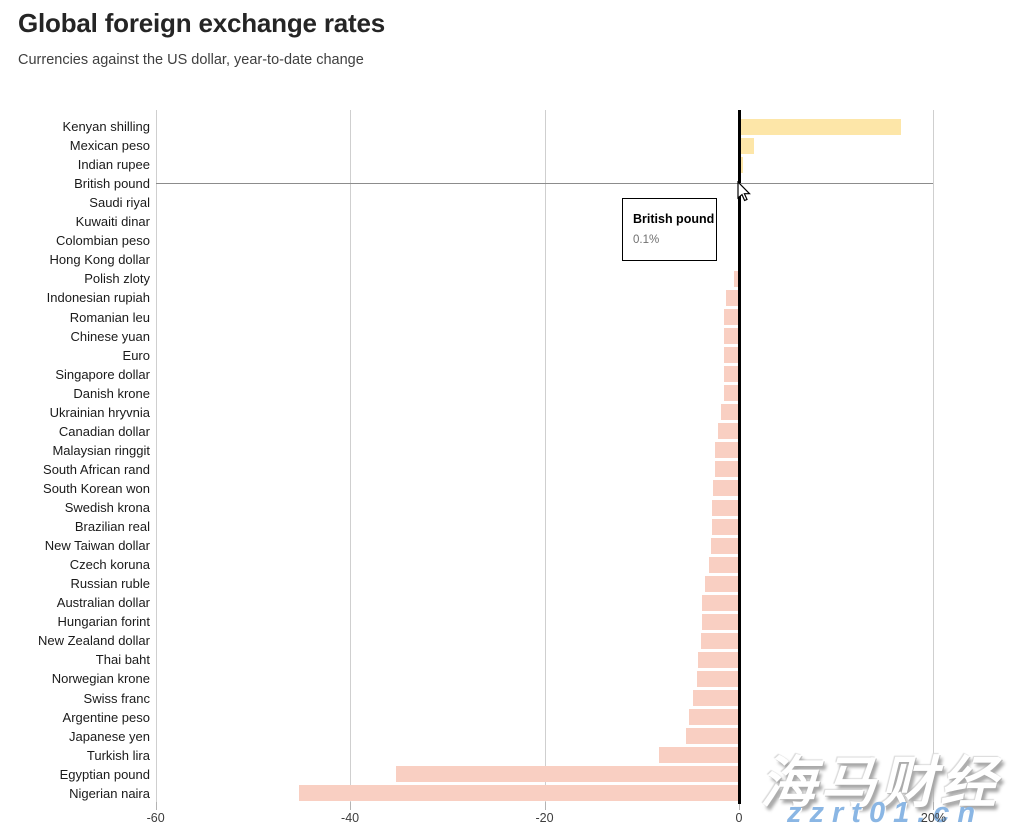  What do you see at coordinates (93, 641) in the screenshot?
I see `category-label-new-zealand-dollar: New Zealand dollar` at bounding box center [93, 641].